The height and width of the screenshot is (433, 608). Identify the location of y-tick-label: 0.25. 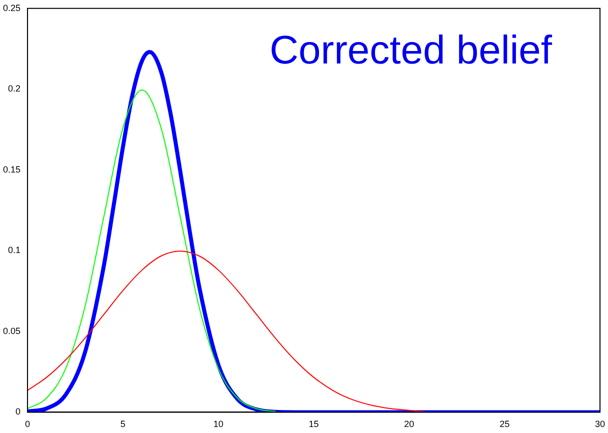
(11, 7).